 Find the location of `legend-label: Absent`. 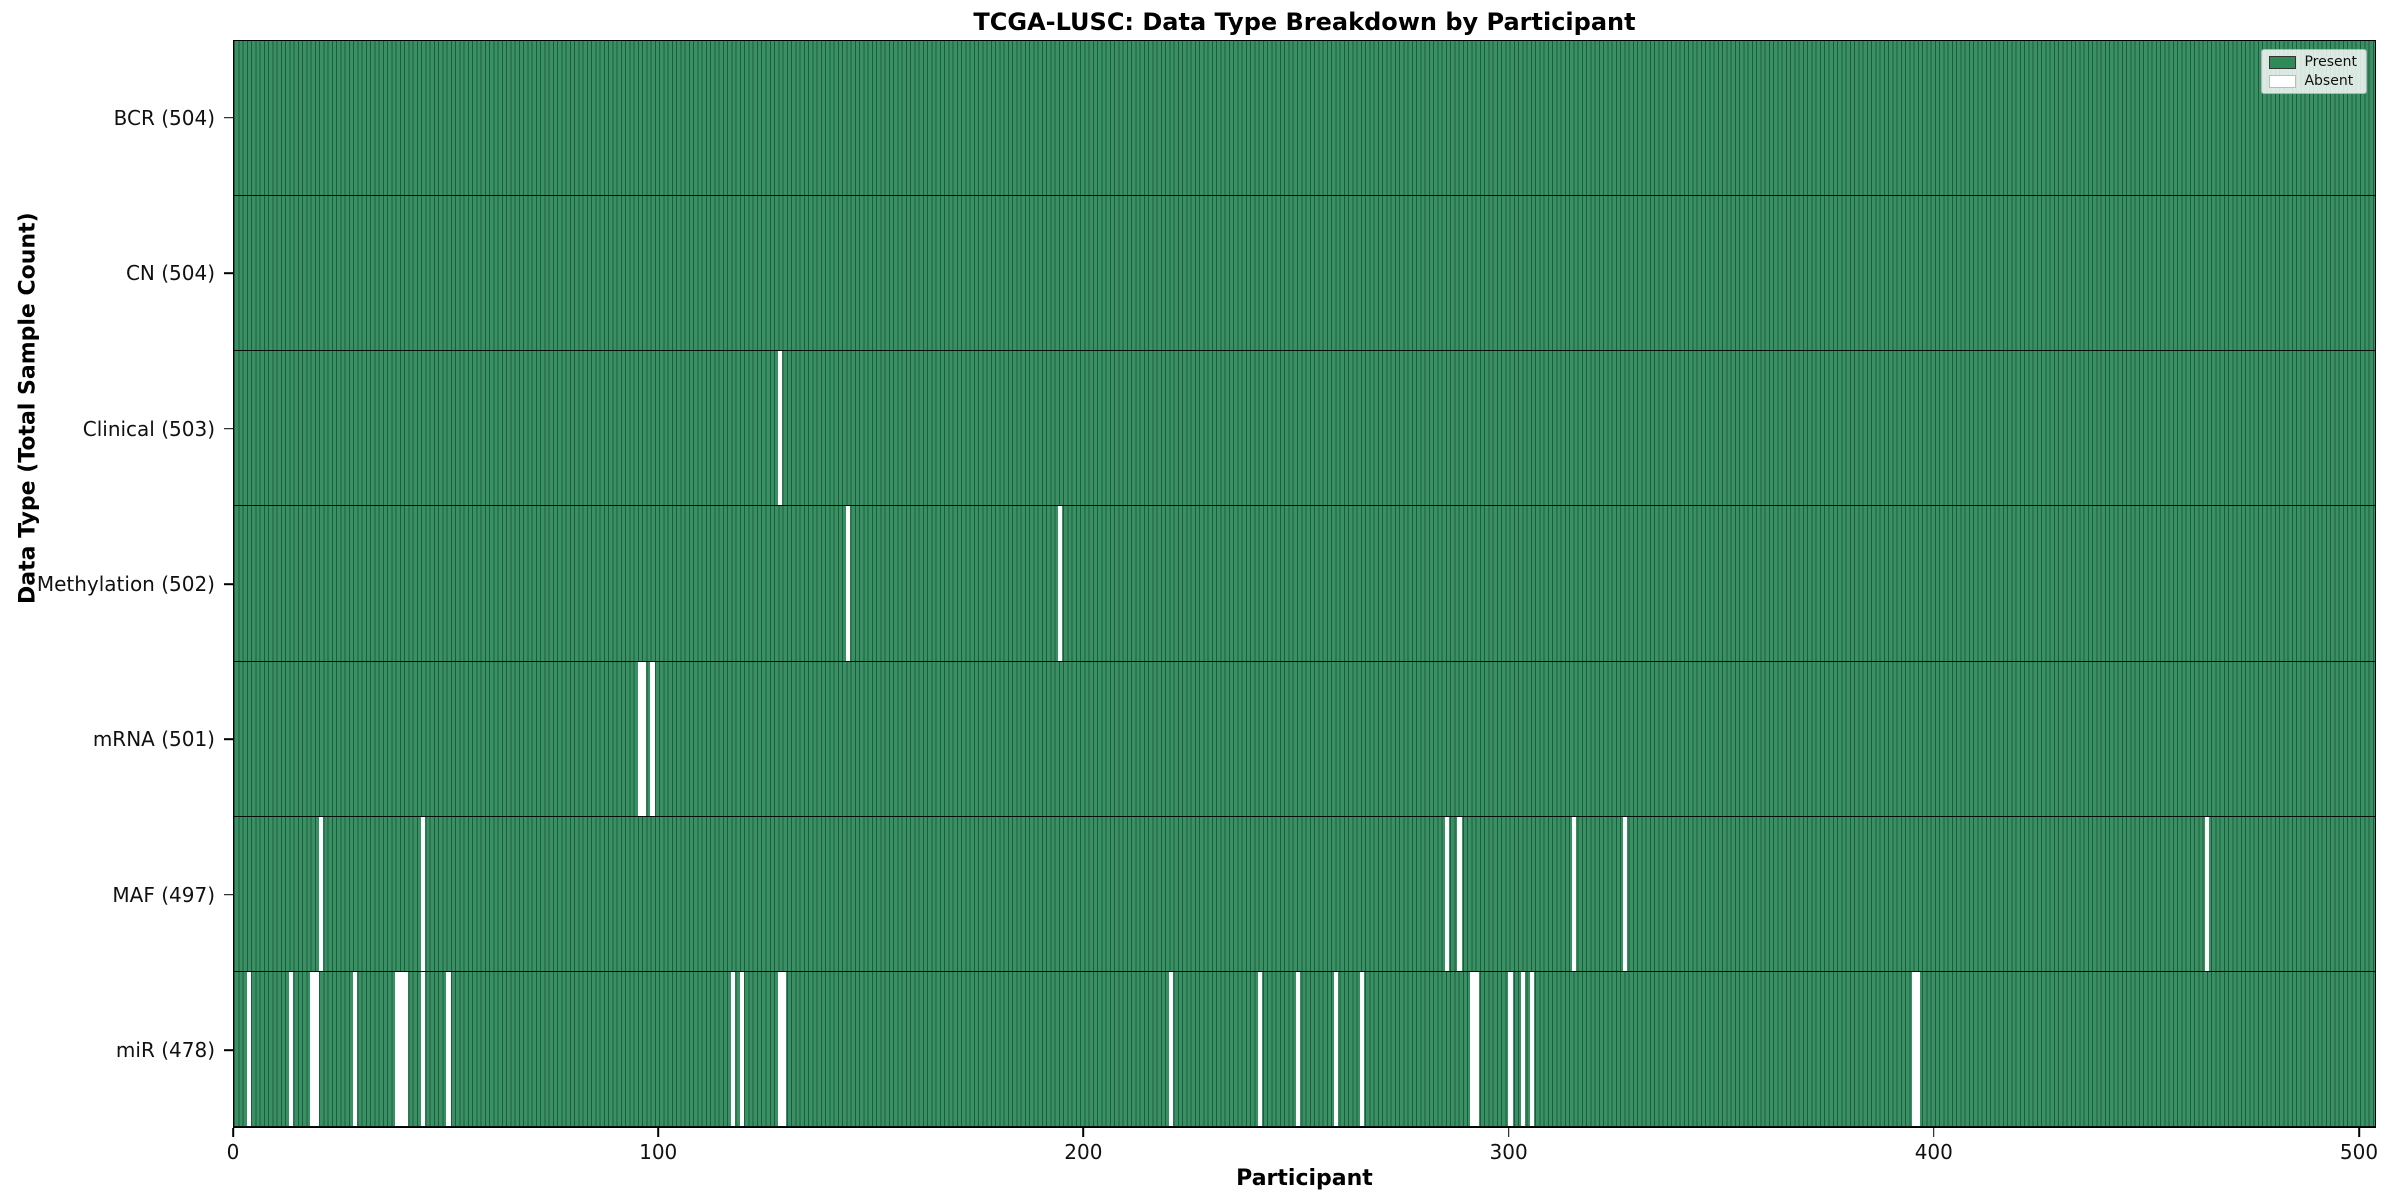

legend-label: Absent is located at coordinates (2329, 81).